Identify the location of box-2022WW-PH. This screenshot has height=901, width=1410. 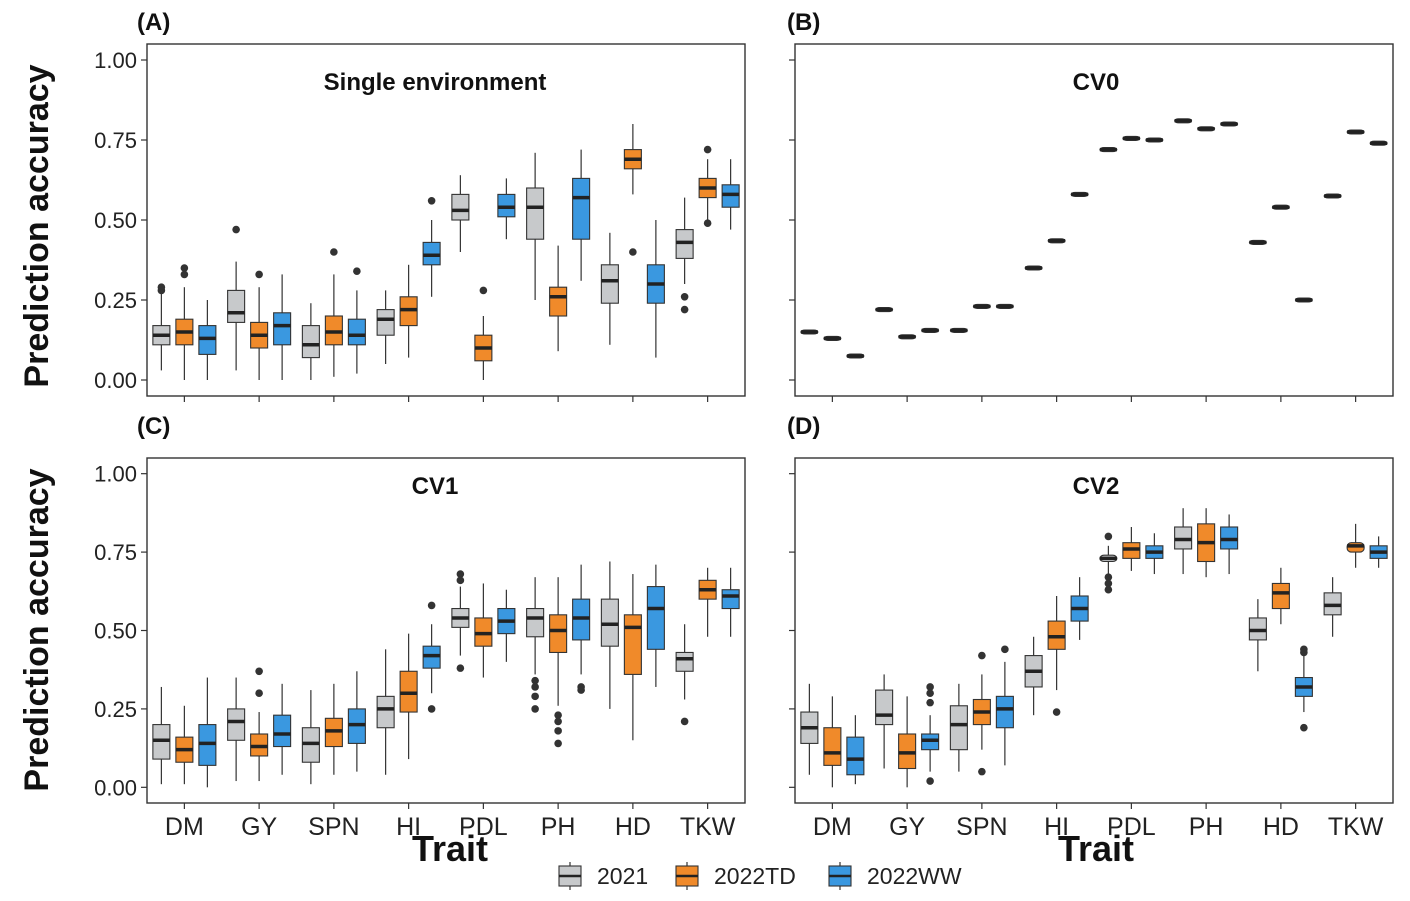
(1229, 124).